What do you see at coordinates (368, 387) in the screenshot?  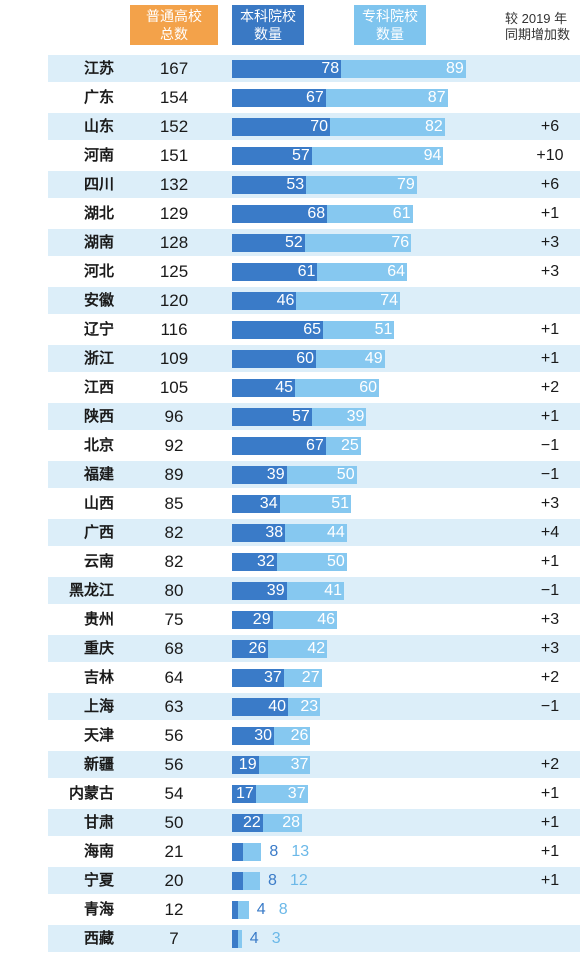 I see `vocational-value-label: 60` at bounding box center [368, 387].